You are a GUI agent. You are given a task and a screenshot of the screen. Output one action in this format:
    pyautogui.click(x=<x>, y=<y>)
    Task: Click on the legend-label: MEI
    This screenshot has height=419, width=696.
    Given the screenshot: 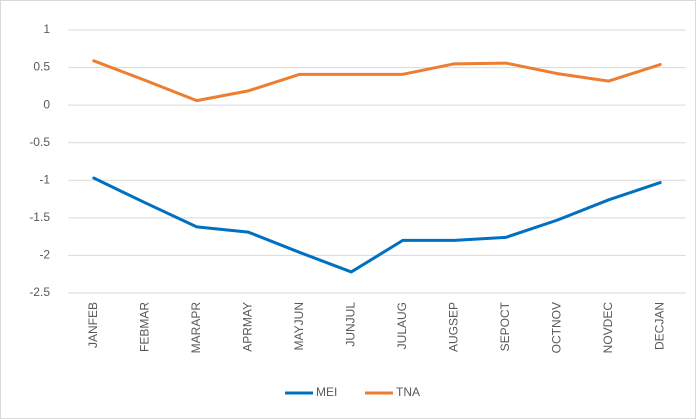 What is the action you would take?
    pyautogui.click(x=326, y=392)
    